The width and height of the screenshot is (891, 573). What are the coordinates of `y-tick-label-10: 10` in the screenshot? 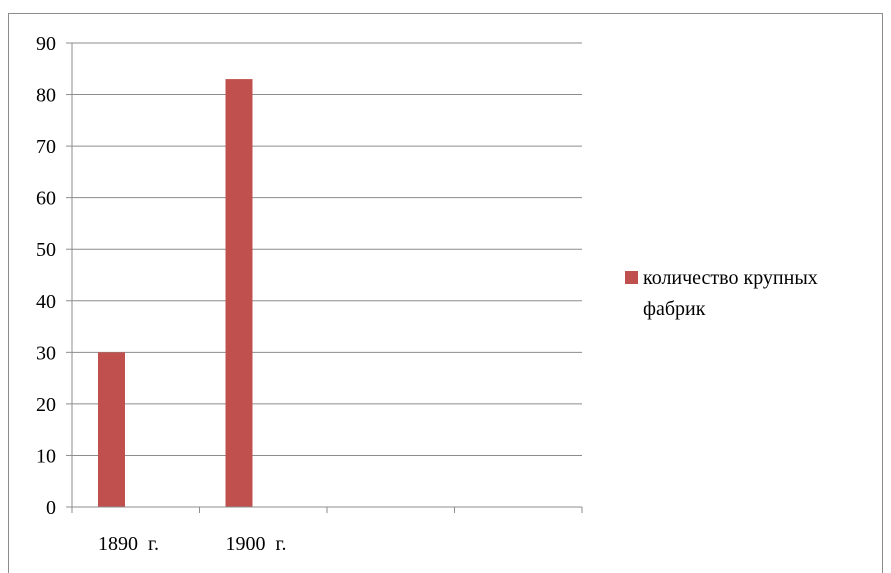 It's located at (46, 456).